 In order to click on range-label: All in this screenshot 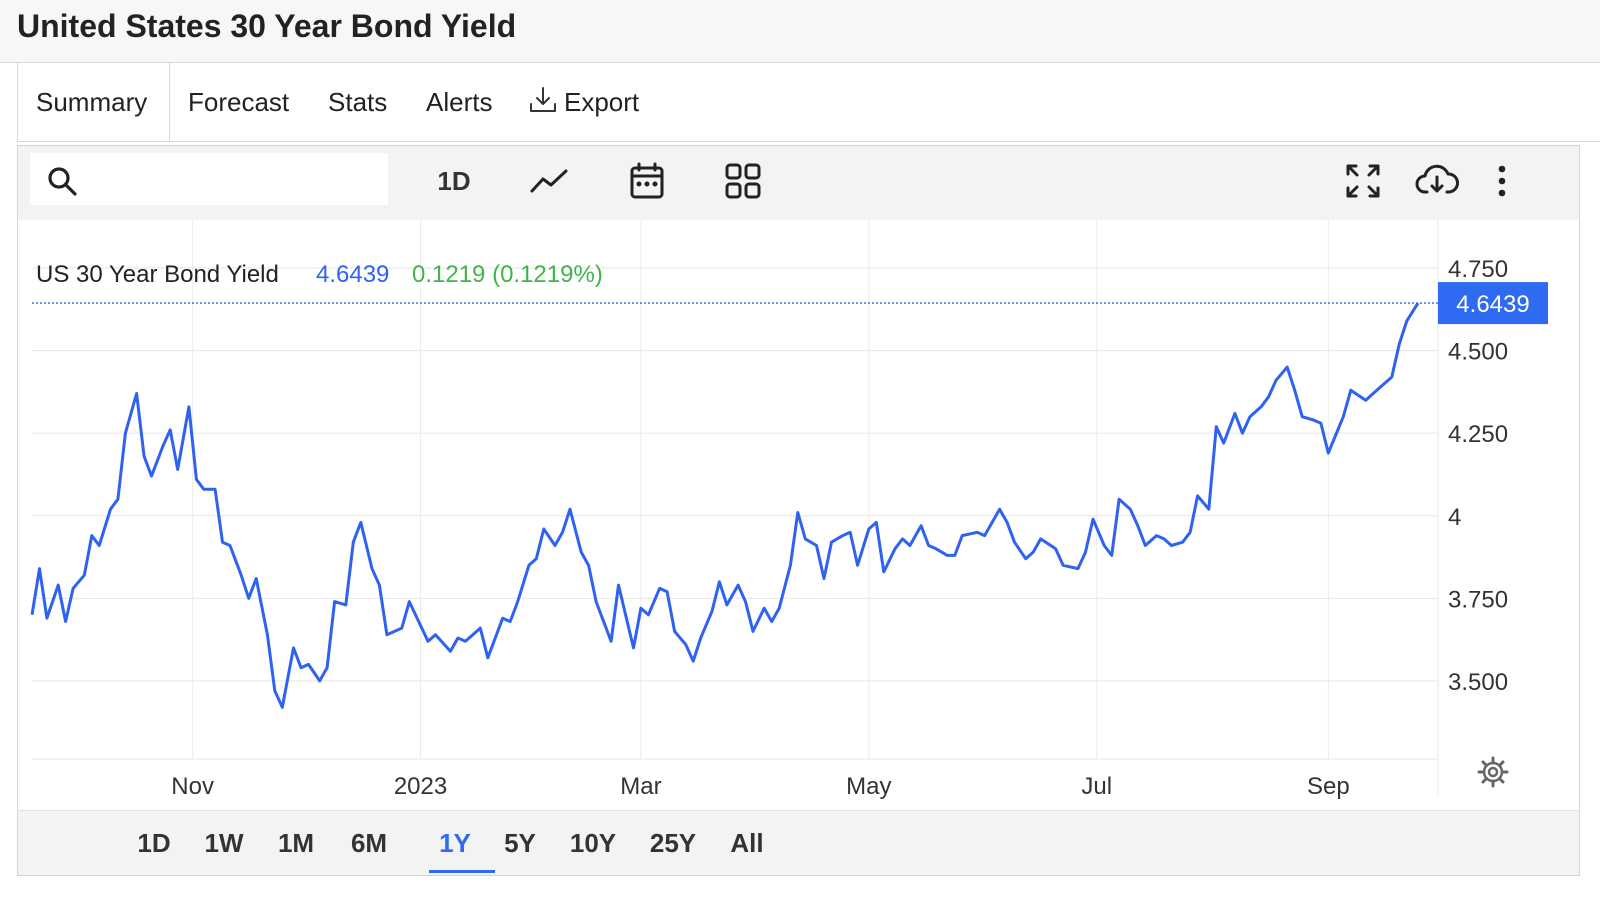, I will do `click(747, 843)`.